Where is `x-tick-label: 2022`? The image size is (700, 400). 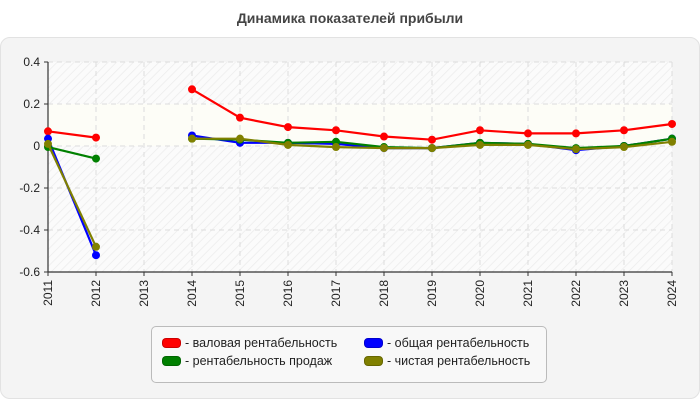 x-tick-label: 2022 is located at coordinates (576, 293).